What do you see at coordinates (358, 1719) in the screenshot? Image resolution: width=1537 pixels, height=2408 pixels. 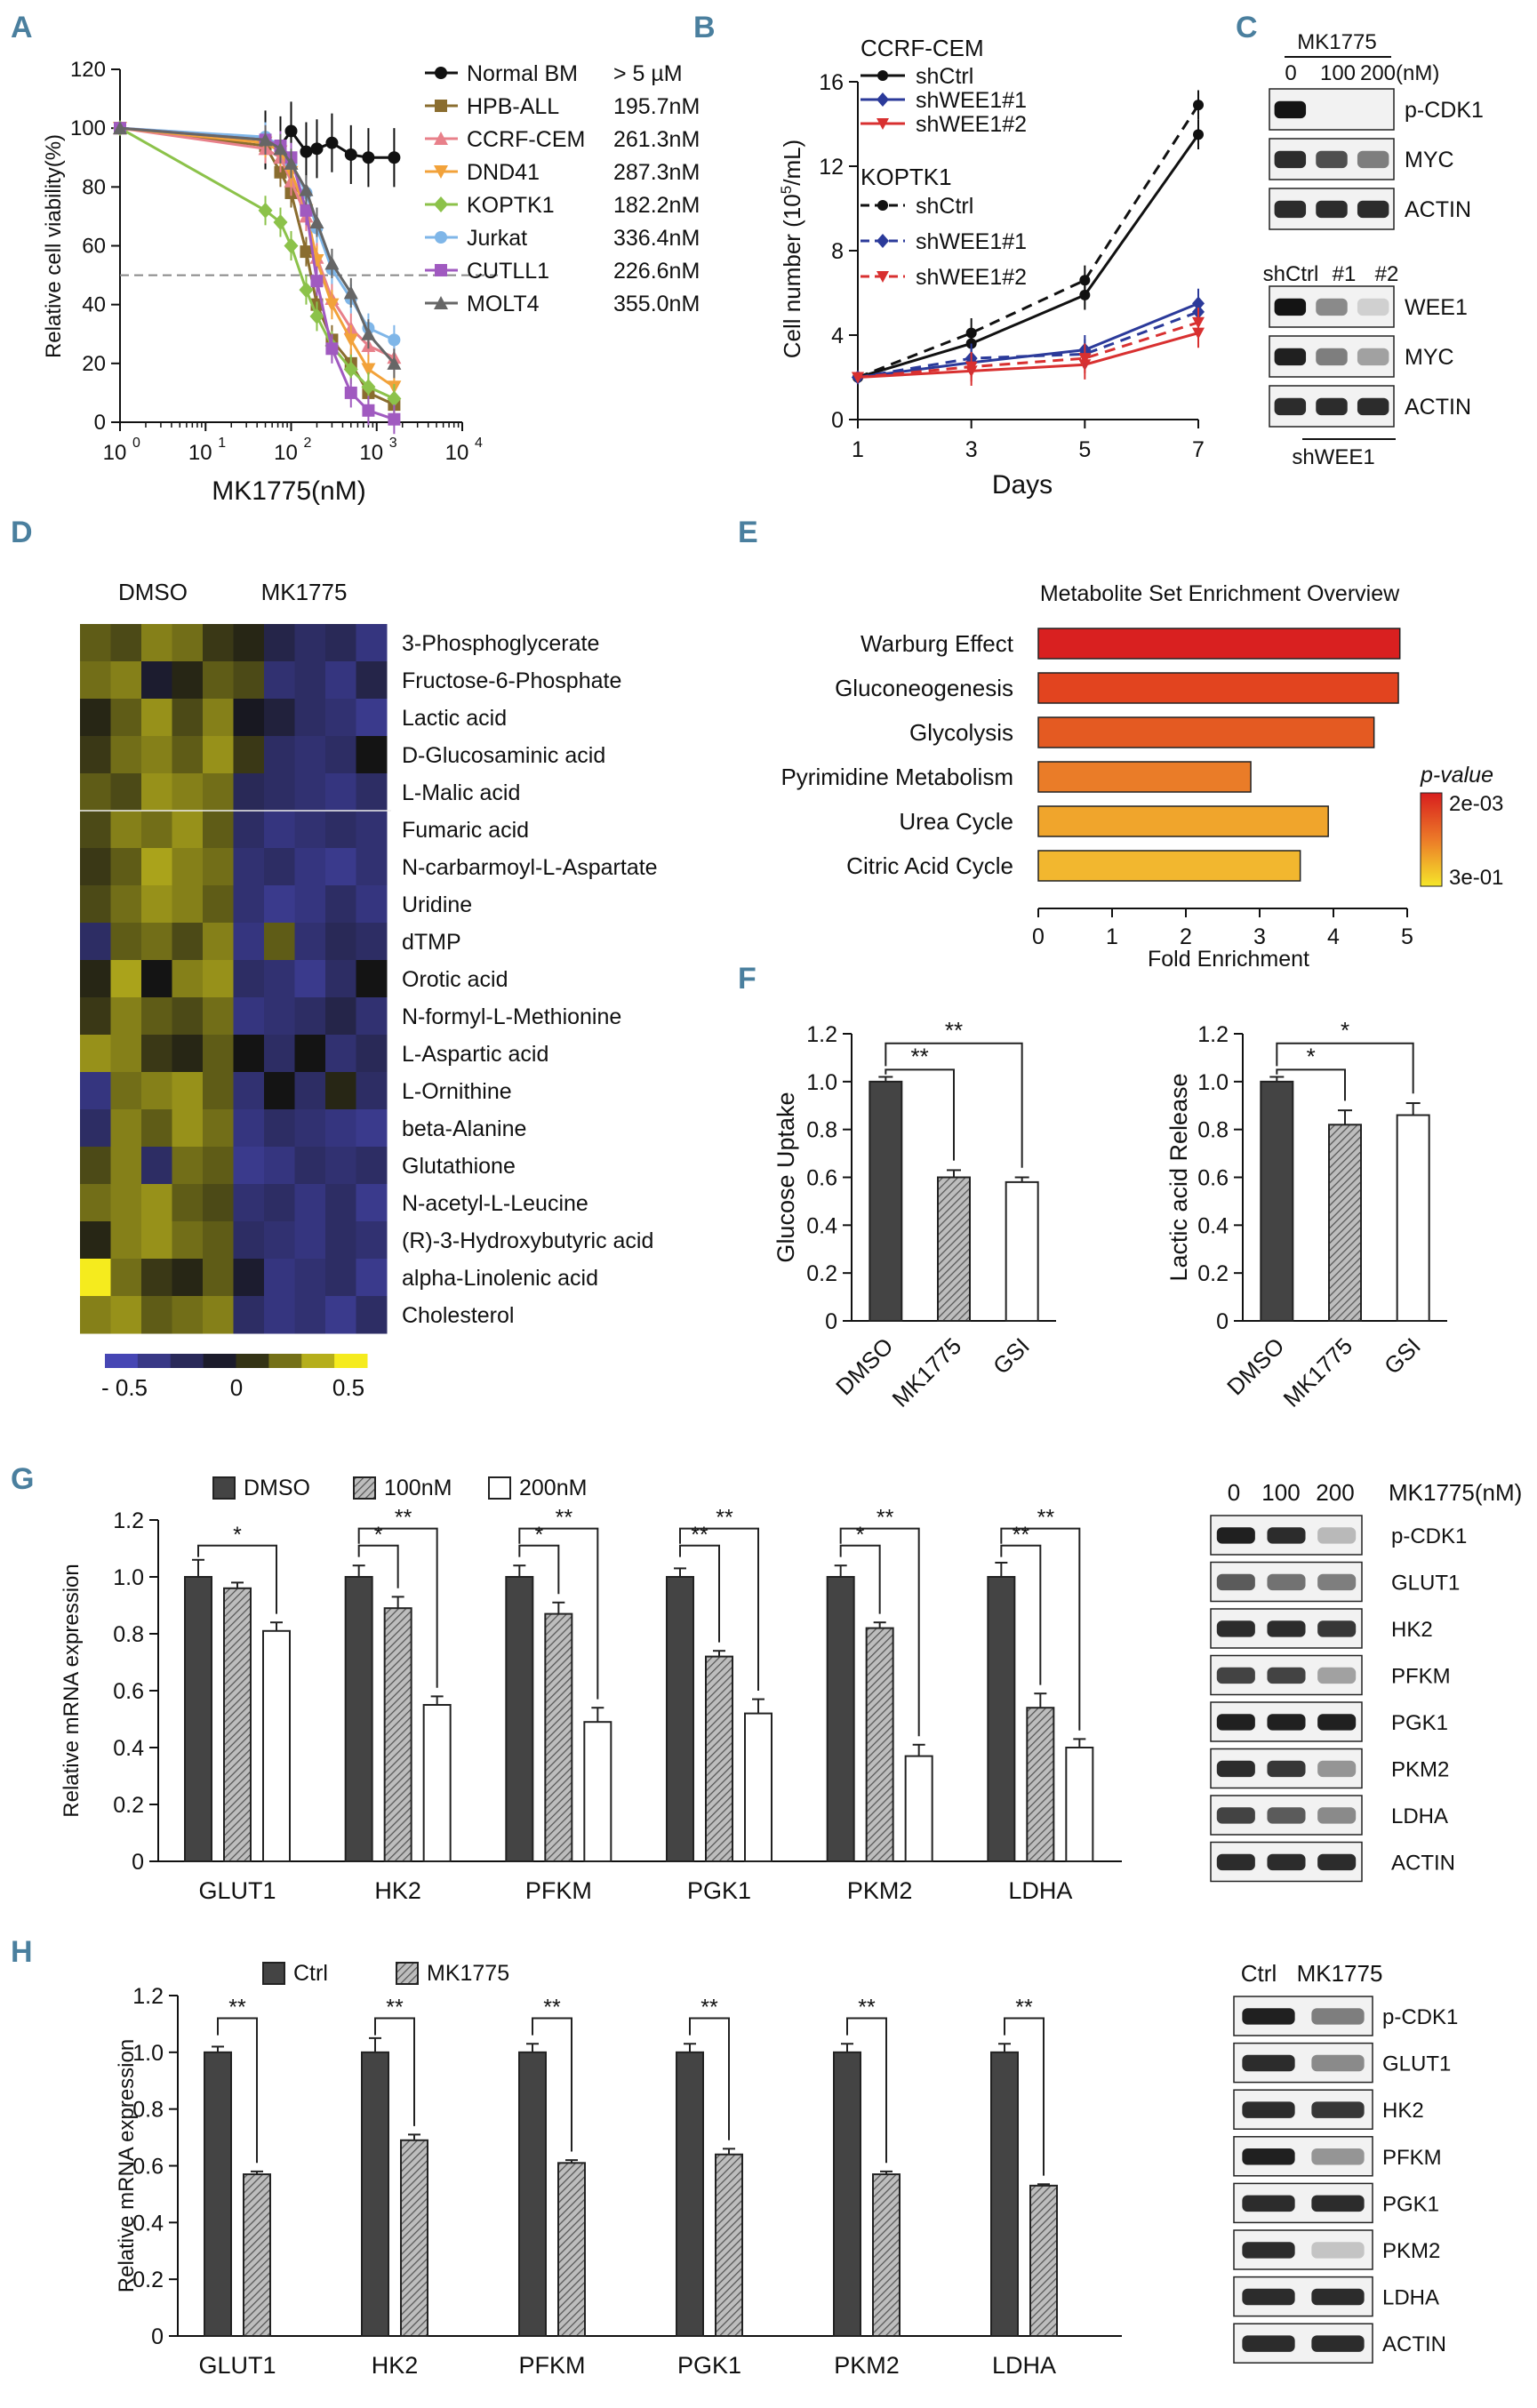 I see `bar-dmso-hk2` at bounding box center [358, 1719].